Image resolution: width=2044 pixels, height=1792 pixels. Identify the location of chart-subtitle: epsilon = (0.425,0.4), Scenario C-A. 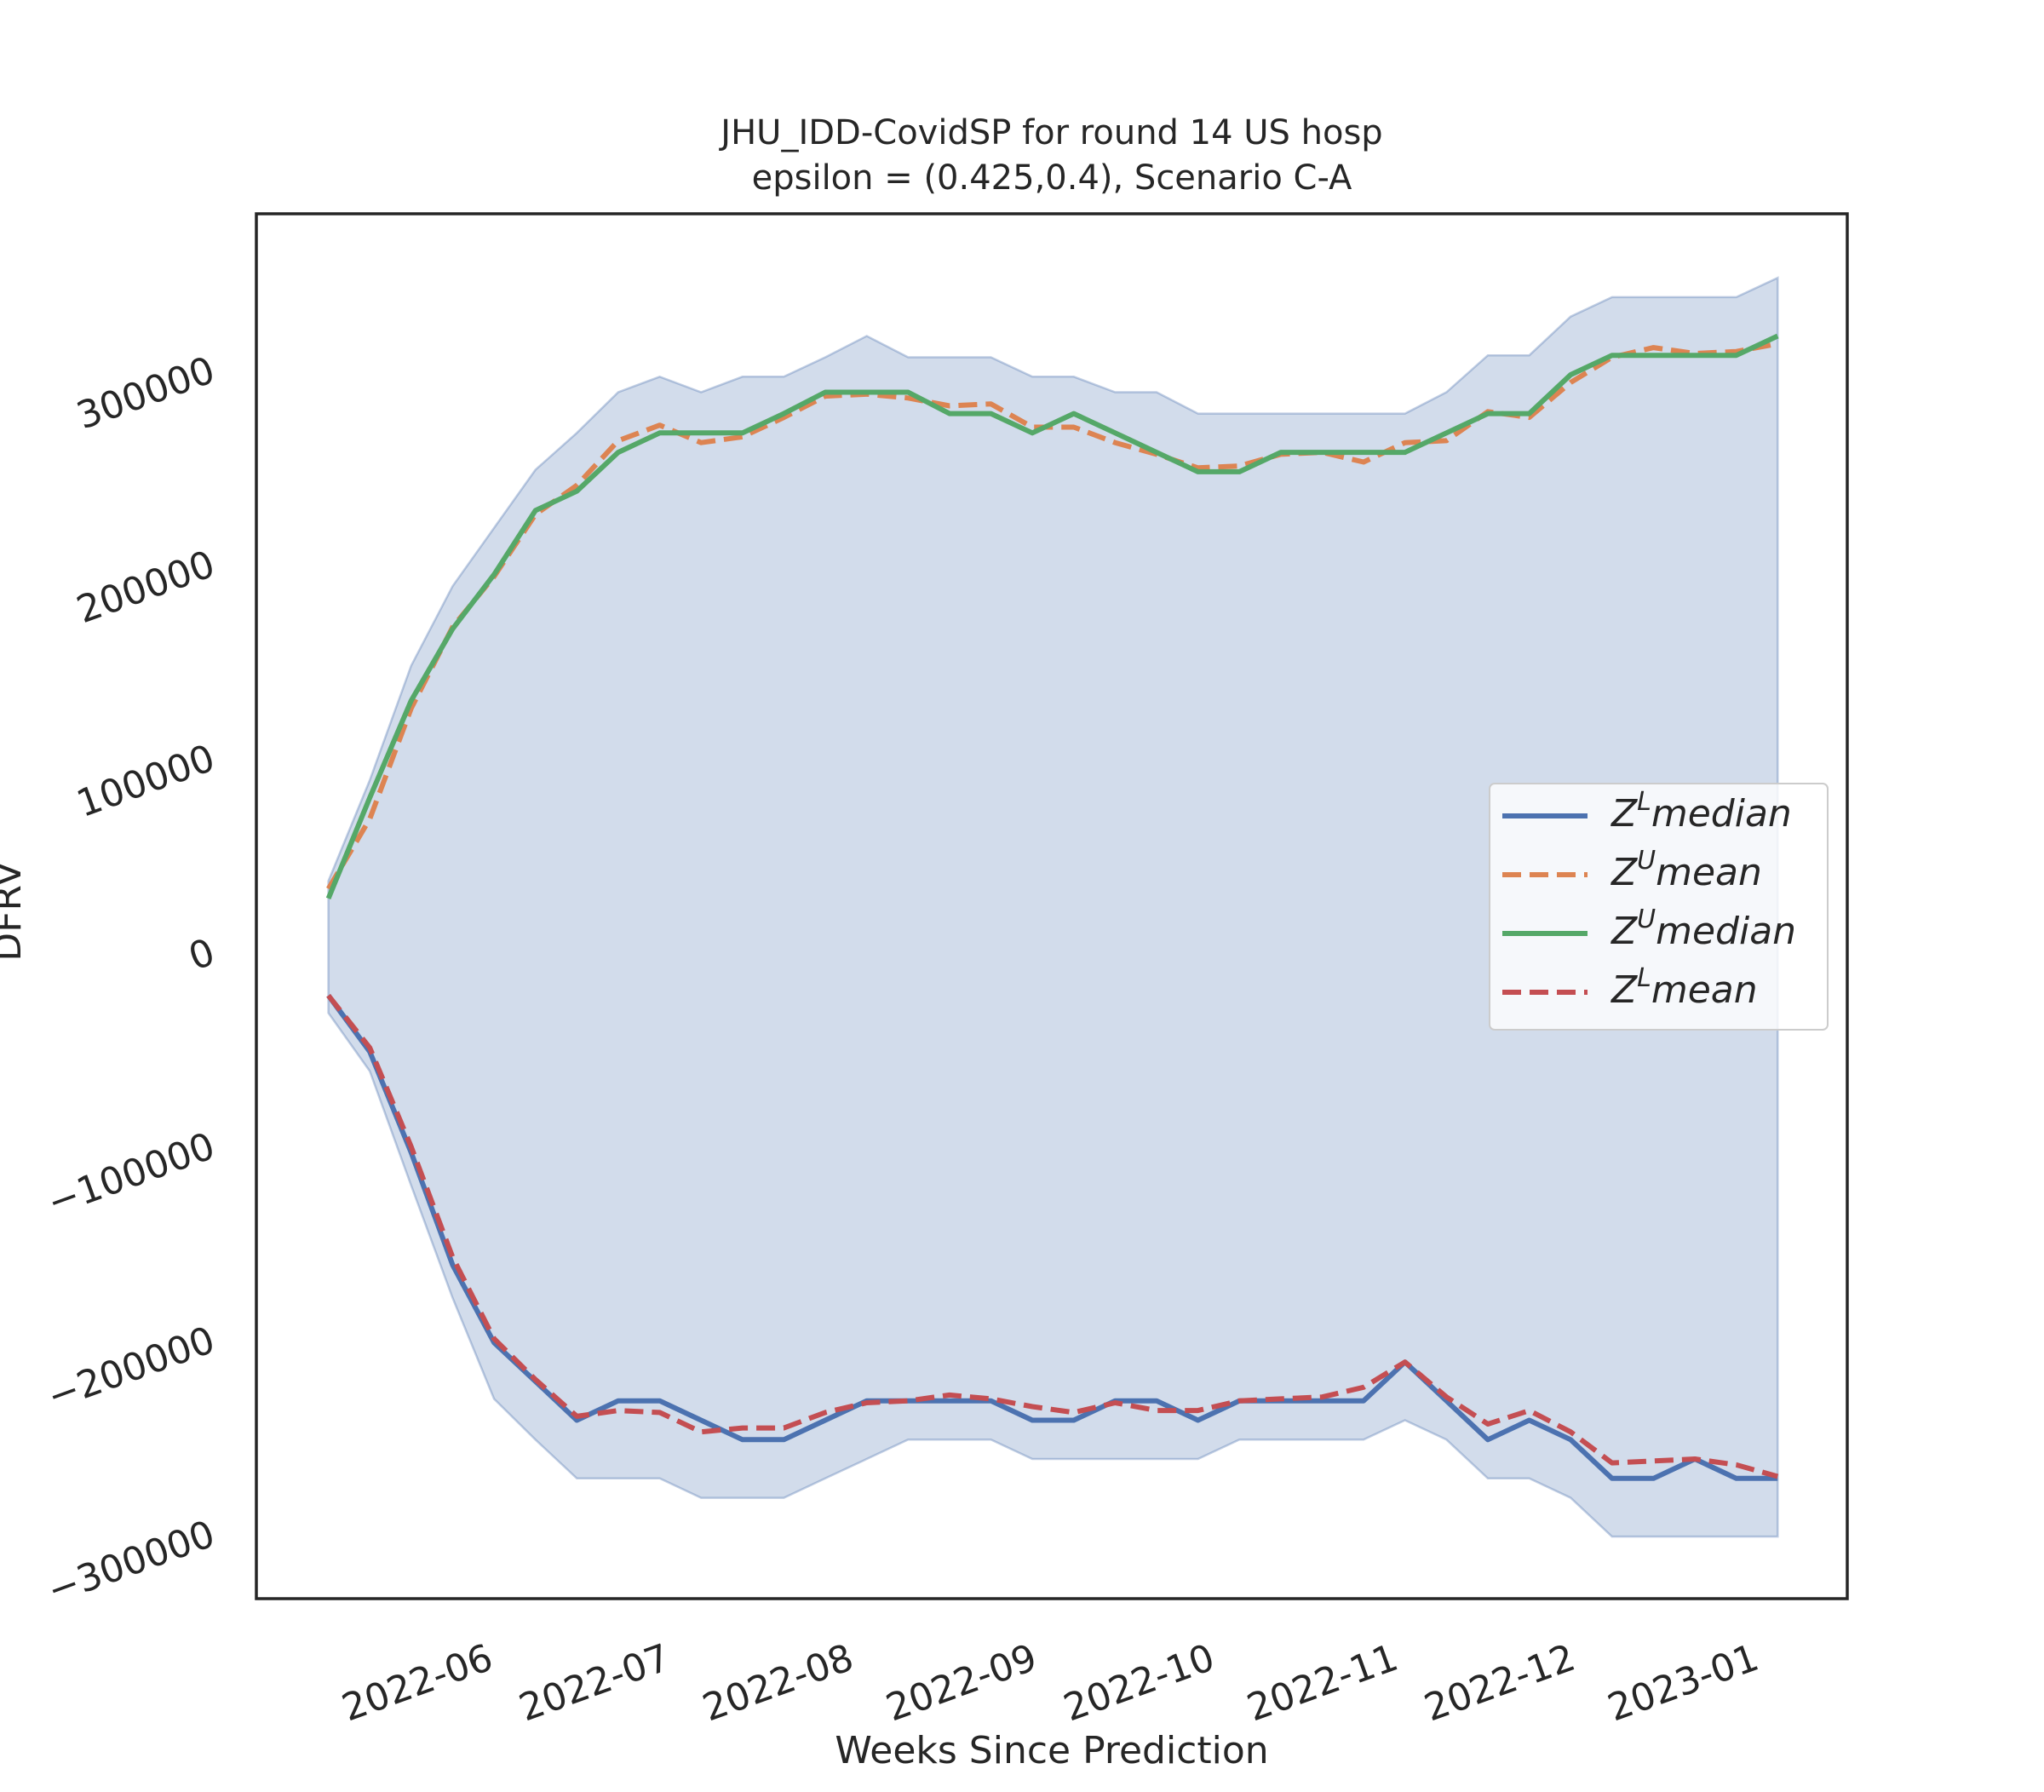
(1052, 178).